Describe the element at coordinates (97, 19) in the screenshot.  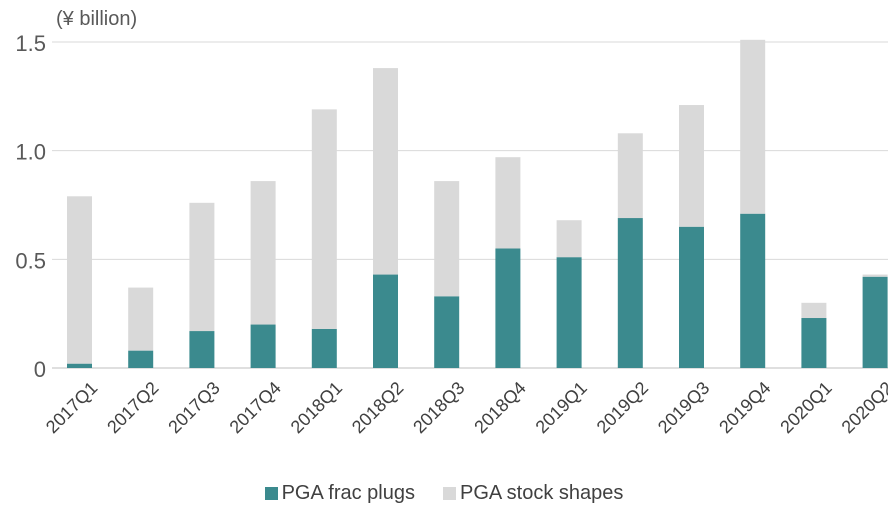
I see `y-unit-label: (¥ billion)` at that location.